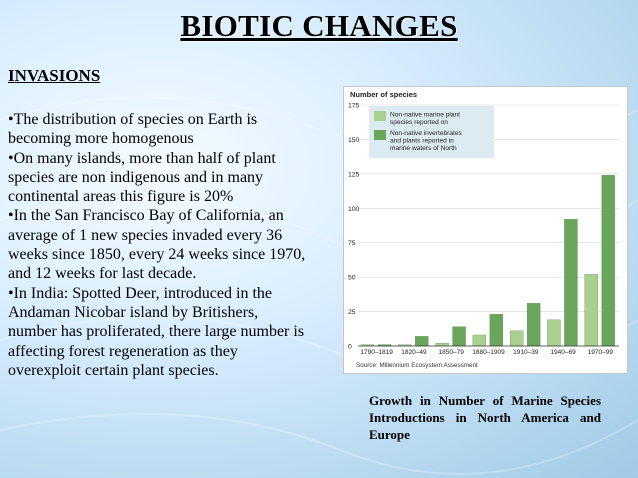 The image size is (638, 478). Describe the element at coordinates (354, 174) in the screenshot. I see `y-tick-label: 125` at that location.